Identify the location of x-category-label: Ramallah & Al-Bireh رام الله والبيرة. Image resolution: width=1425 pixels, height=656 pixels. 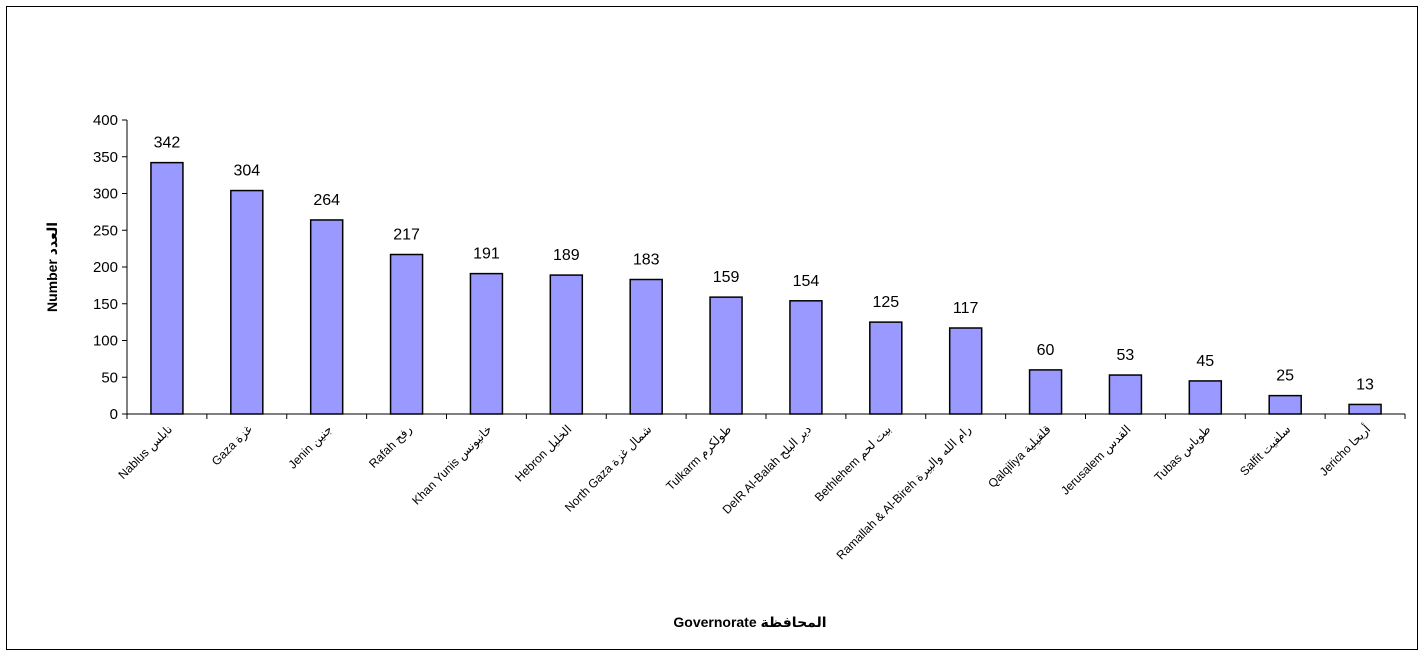
(904, 492).